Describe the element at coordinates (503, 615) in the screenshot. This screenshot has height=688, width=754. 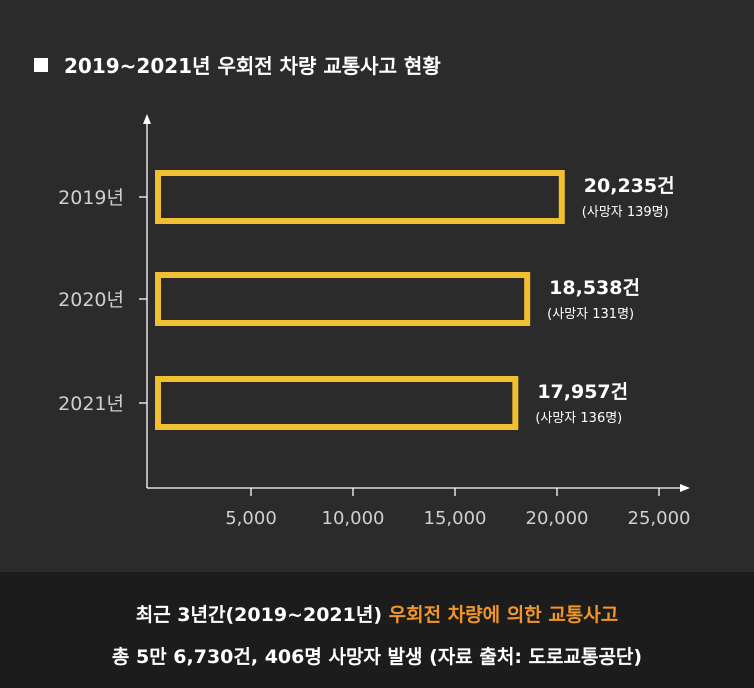
I see `footer-line-1-highlight: 우회전 차량에 의한 교통사고` at that location.